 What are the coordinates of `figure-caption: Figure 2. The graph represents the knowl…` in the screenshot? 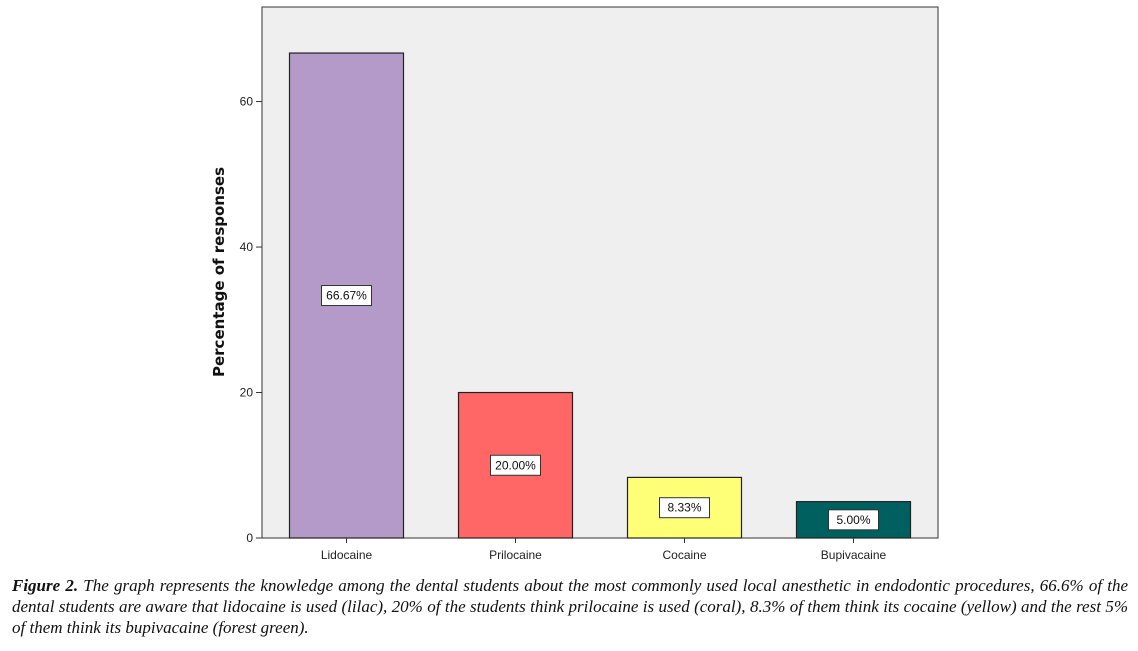 It's located at (570, 606).